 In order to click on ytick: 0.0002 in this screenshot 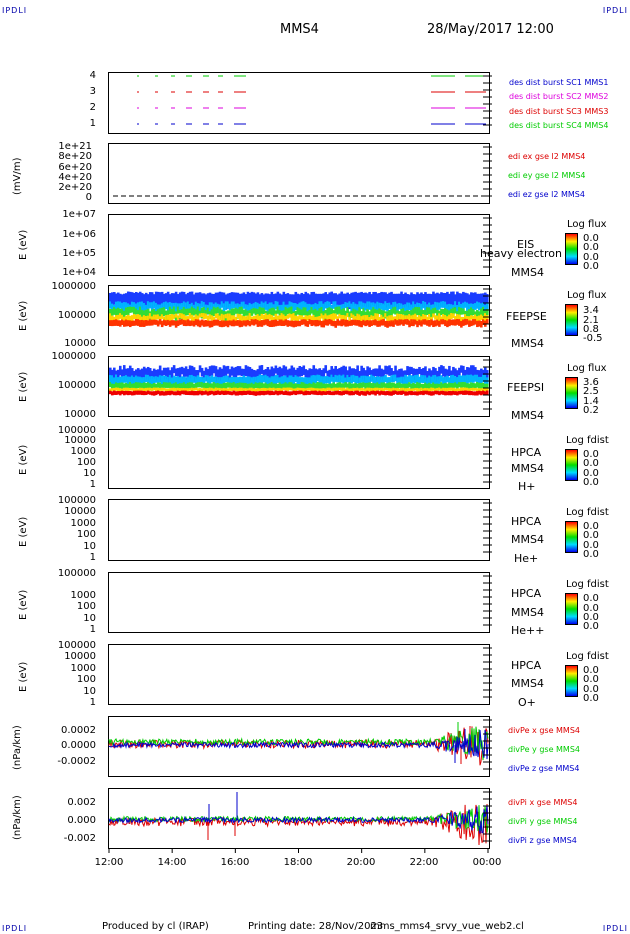, I will do `click(78, 730)`.